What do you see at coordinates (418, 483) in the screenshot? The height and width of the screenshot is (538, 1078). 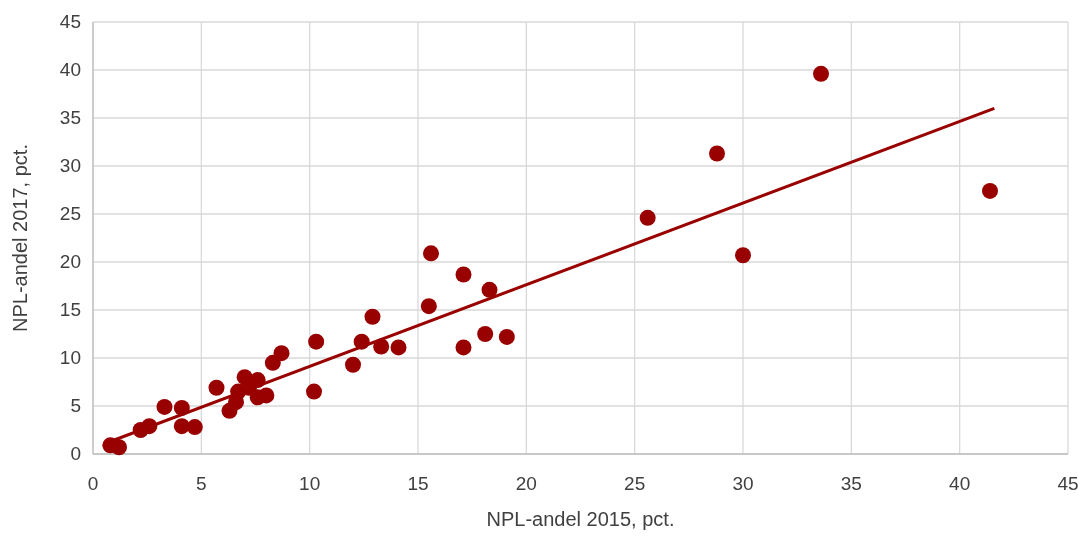 I see `x-tick-label: 15` at bounding box center [418, 483].